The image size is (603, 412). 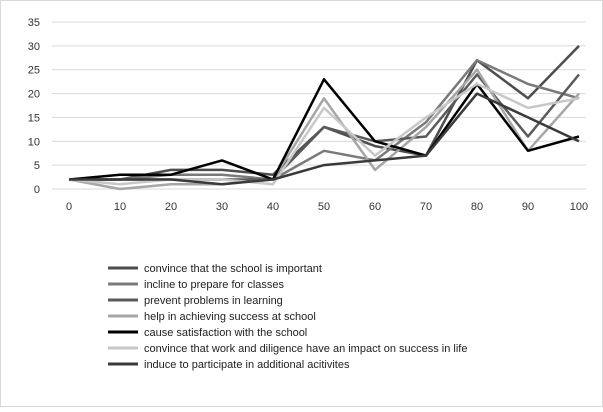 I want to click on y-axis-ticks: 0 5 10 15 20 25 30 35, so click(x=34, y=106).